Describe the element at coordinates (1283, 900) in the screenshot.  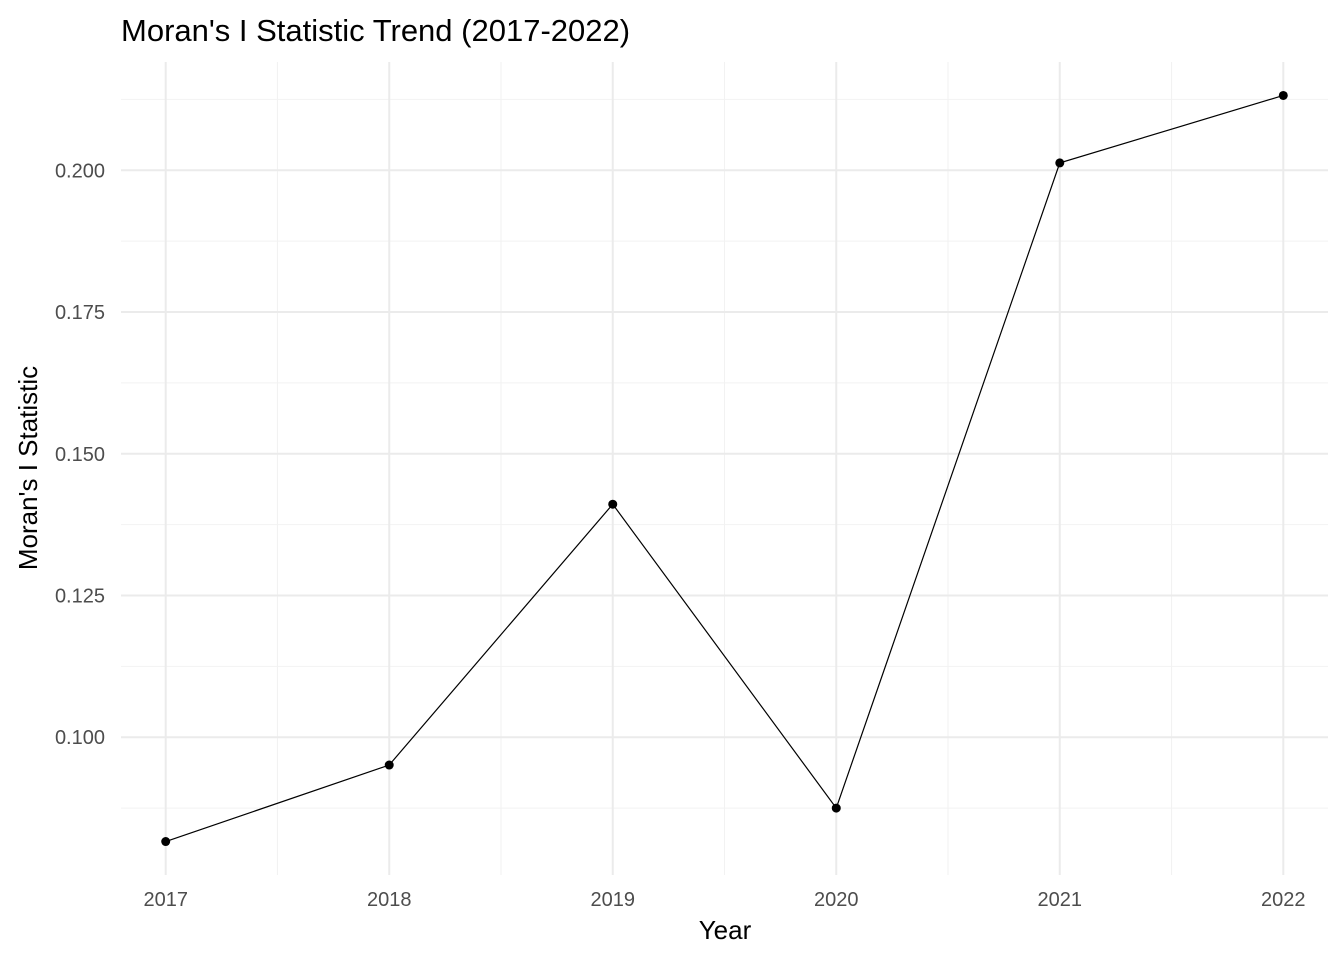
I see `x-tick-label: 2022` at that location.